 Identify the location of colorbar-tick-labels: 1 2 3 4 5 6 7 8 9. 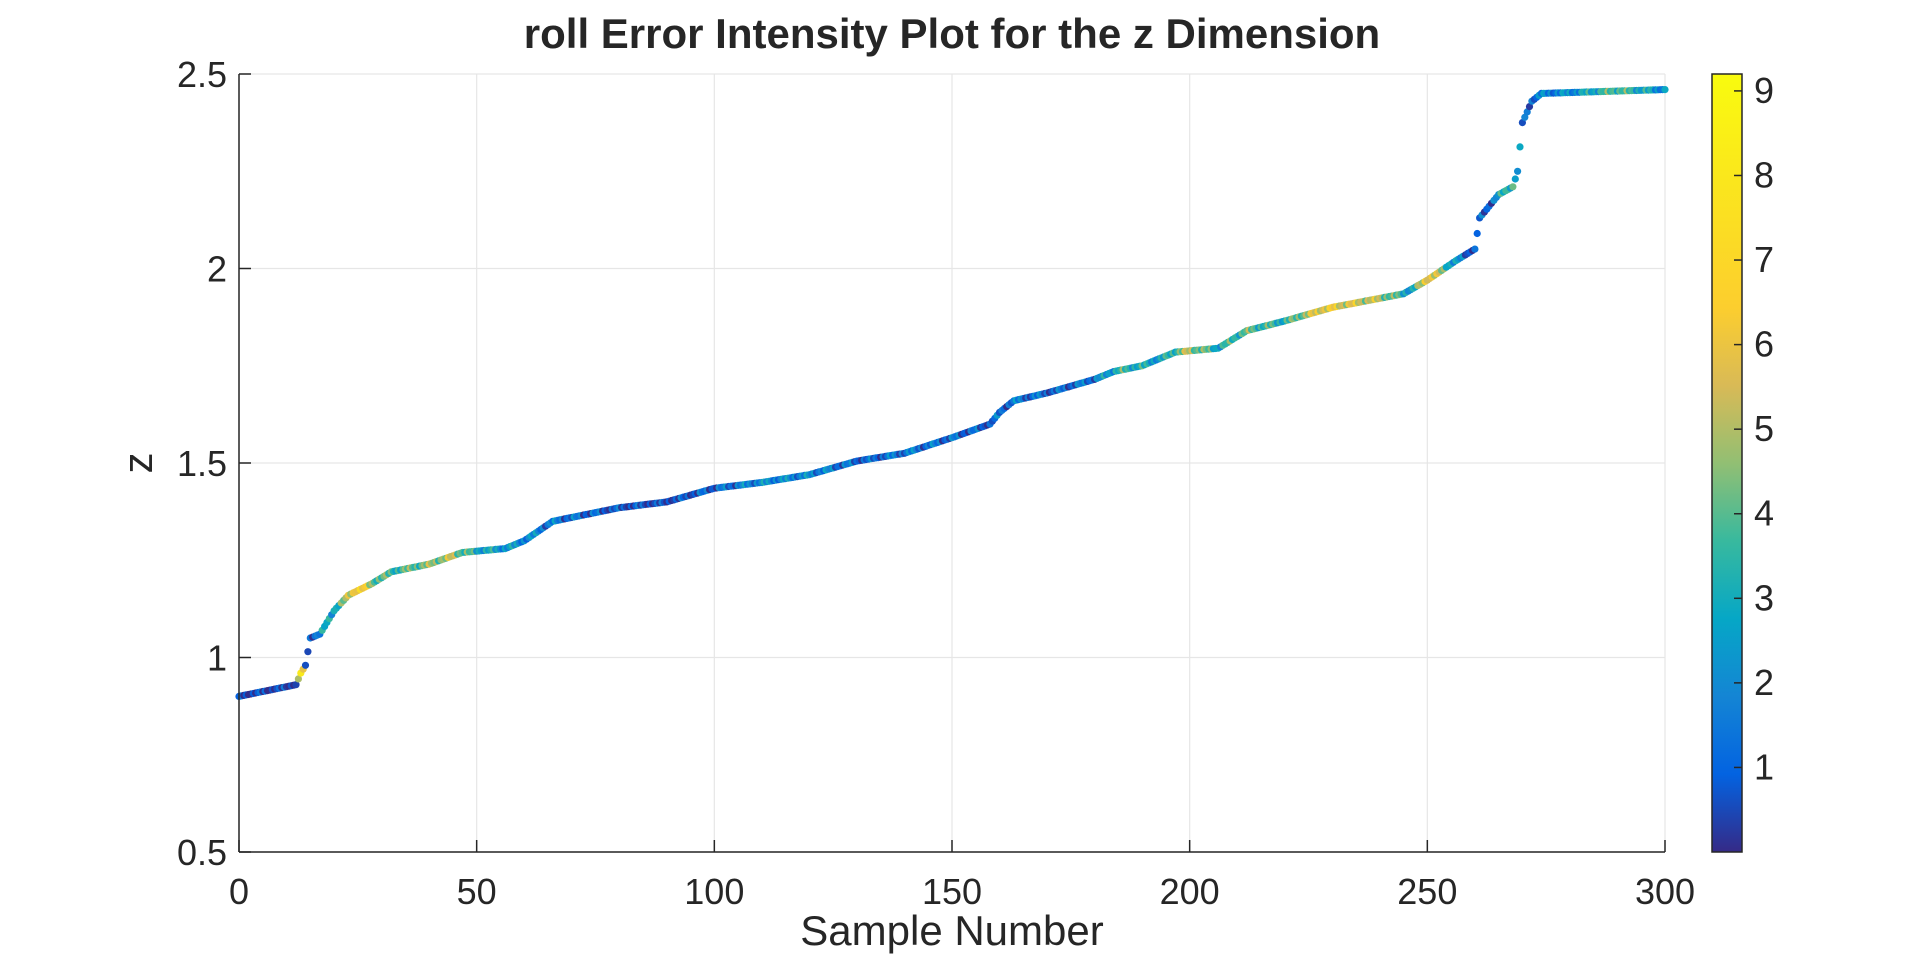
(1754, 428).